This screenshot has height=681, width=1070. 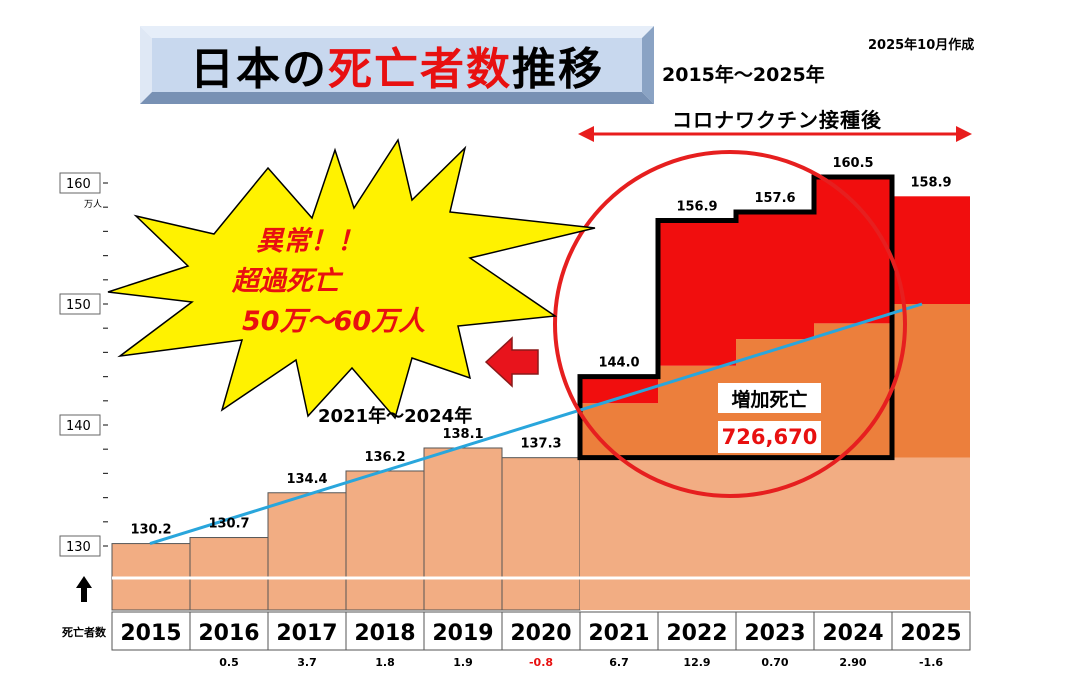 What do you see at coordinates (306, 479) in the screenshot?
I see `value-label-2017: 134.4` at bounding box center [306, 479].